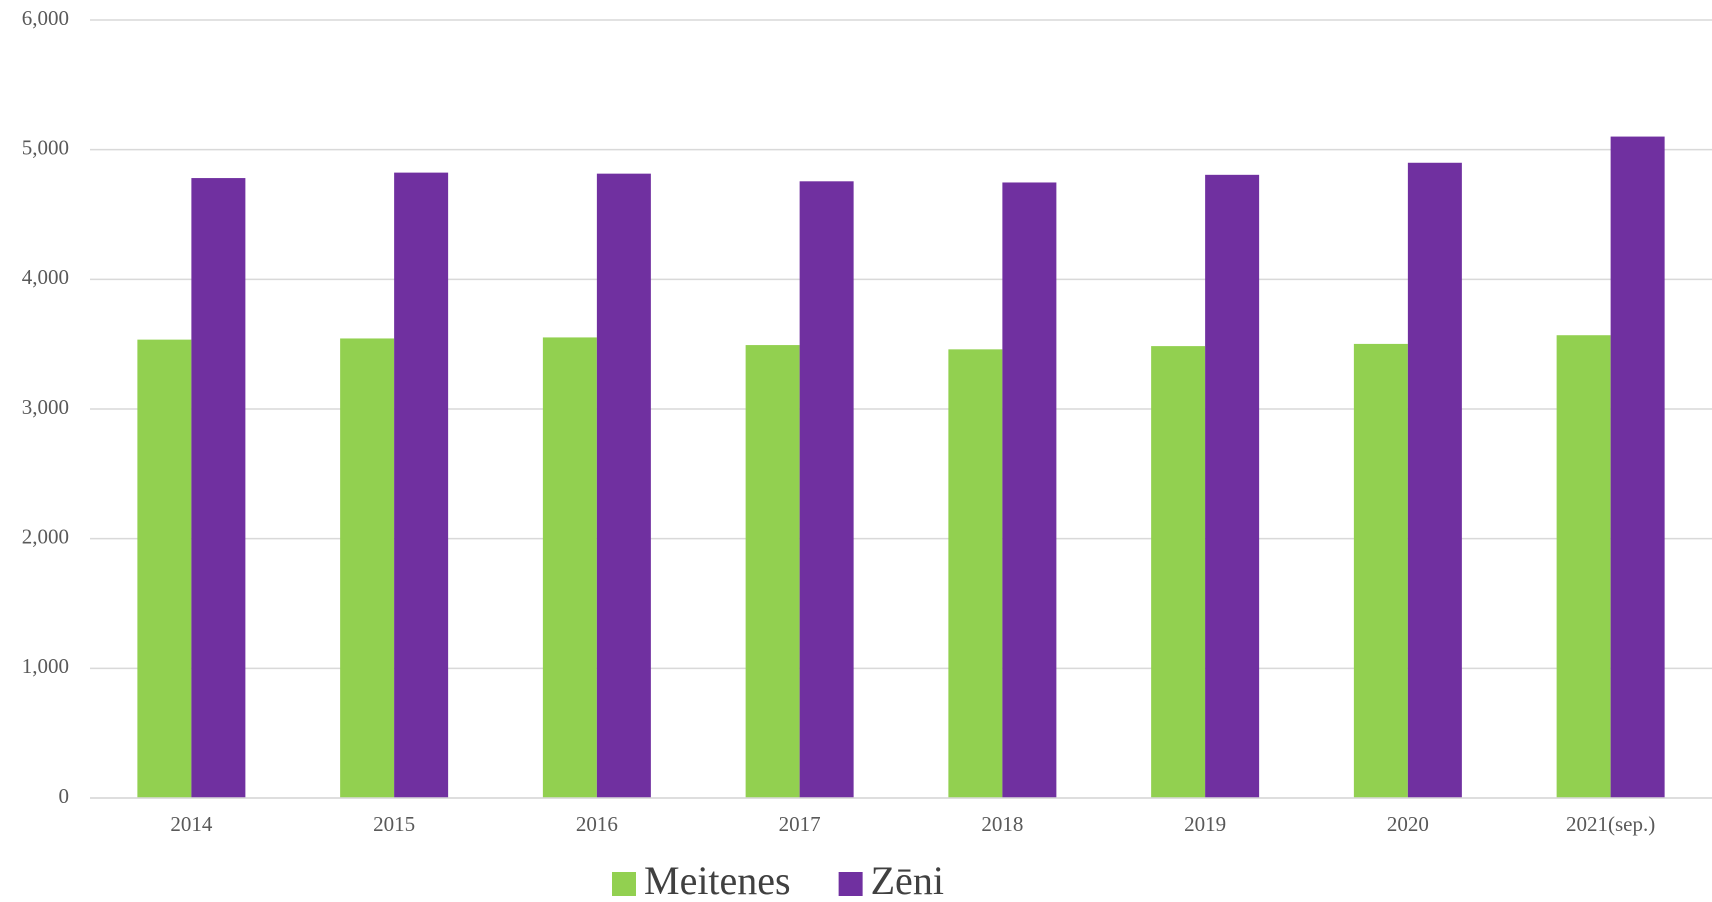 The image size is (1712, 902). Describe the element at coordinates (800, 824) in the screenshot. I see `x-tick-label: 2017` at that location.